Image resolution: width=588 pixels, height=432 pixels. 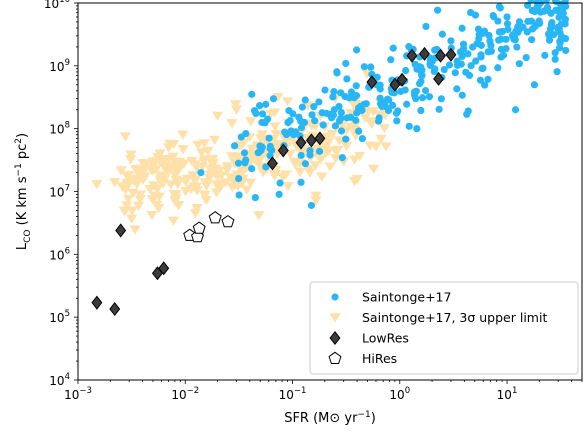 I want to click on y-tick-label: 10⁴, so click(x=59, y=380).